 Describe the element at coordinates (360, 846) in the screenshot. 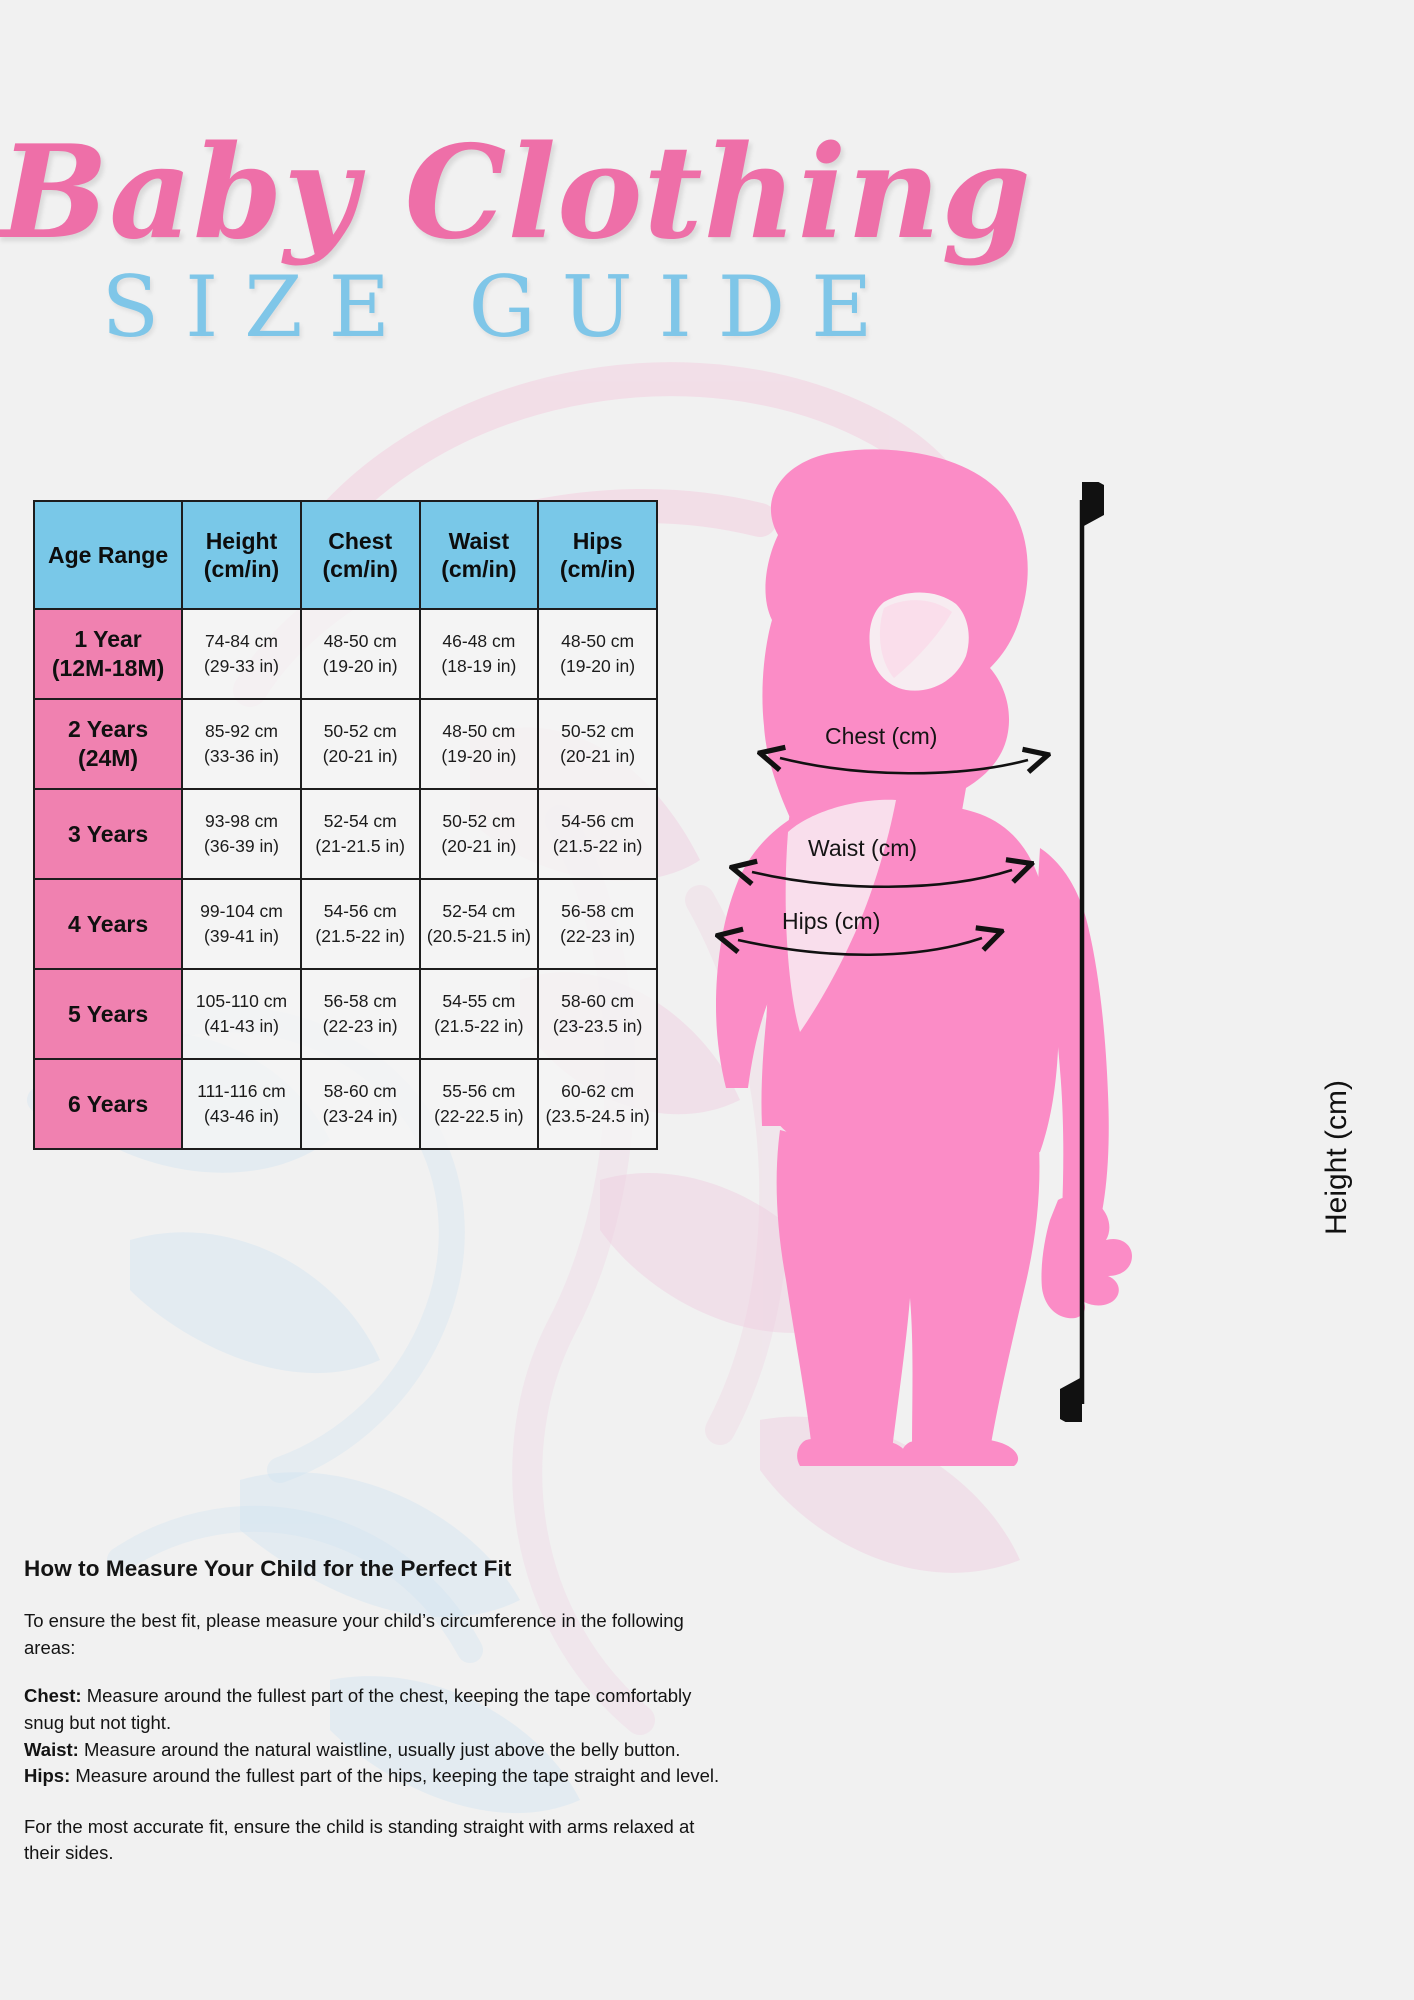

I see `chest-in: (21-21.5 in)` at that location.